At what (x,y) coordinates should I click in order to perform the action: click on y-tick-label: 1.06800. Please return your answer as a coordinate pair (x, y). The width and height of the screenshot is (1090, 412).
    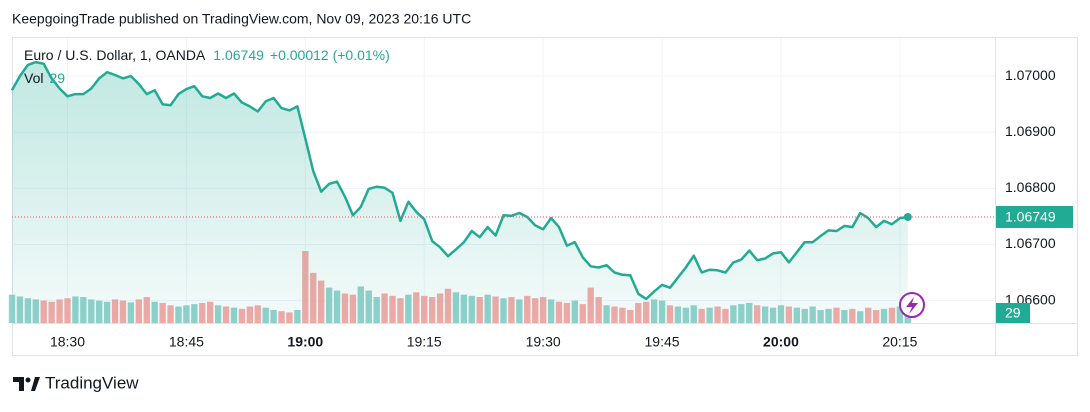
    Looking at the image, I should click on (1030, 187).